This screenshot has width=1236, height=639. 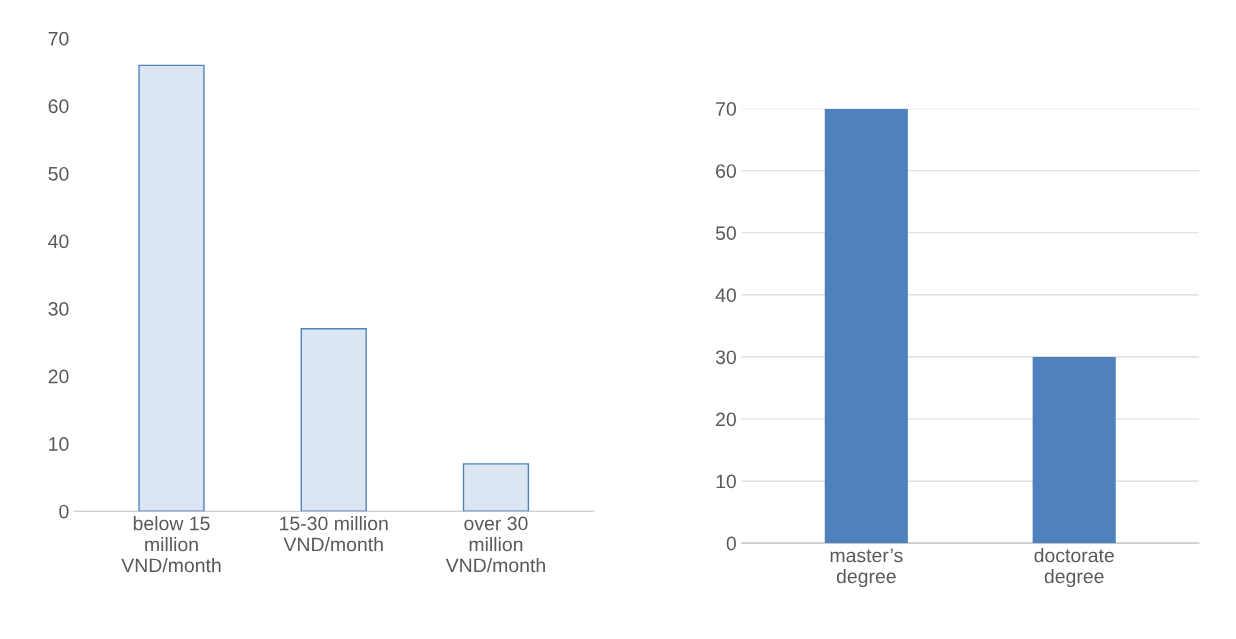 I want to click on x-tick-label: doctorate degree, so click(x=1074, y=568).